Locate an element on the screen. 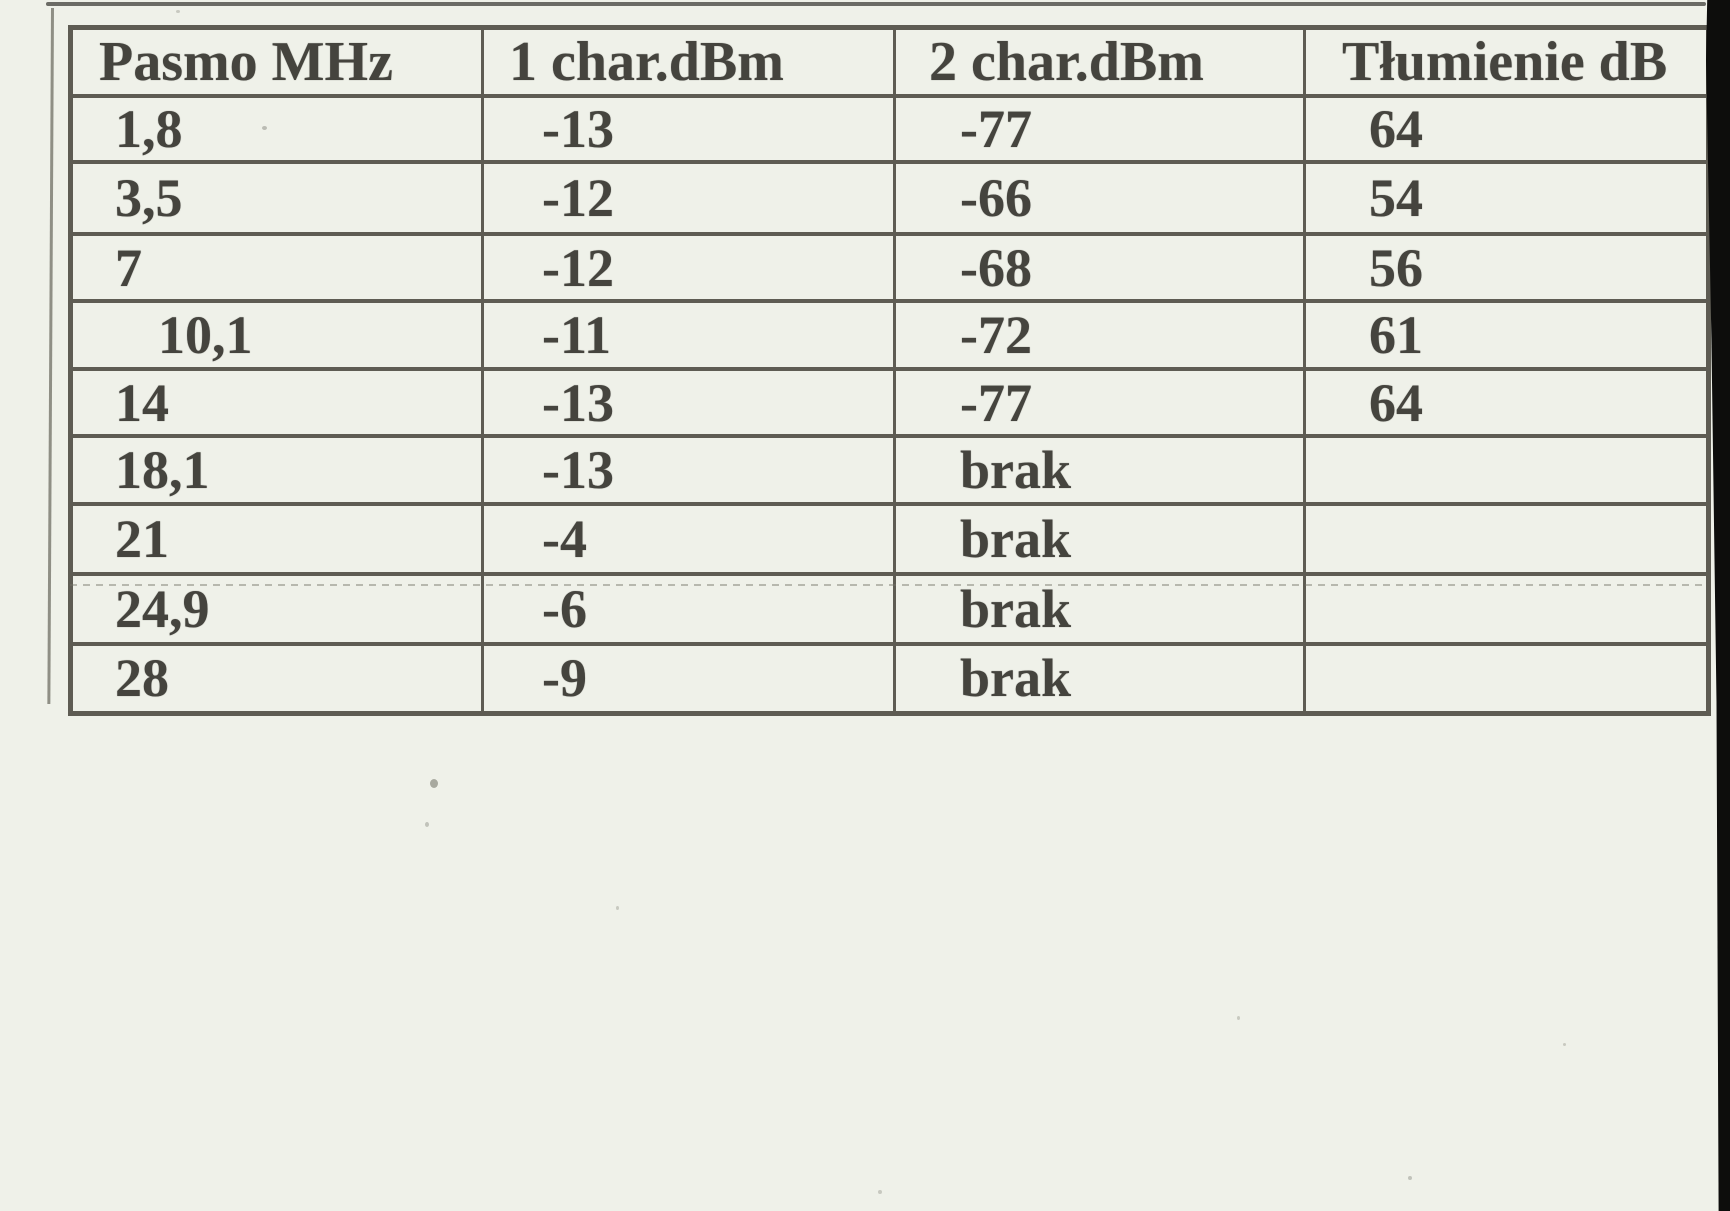  table-cell: 18,1 is located at coordinates (276, 470).